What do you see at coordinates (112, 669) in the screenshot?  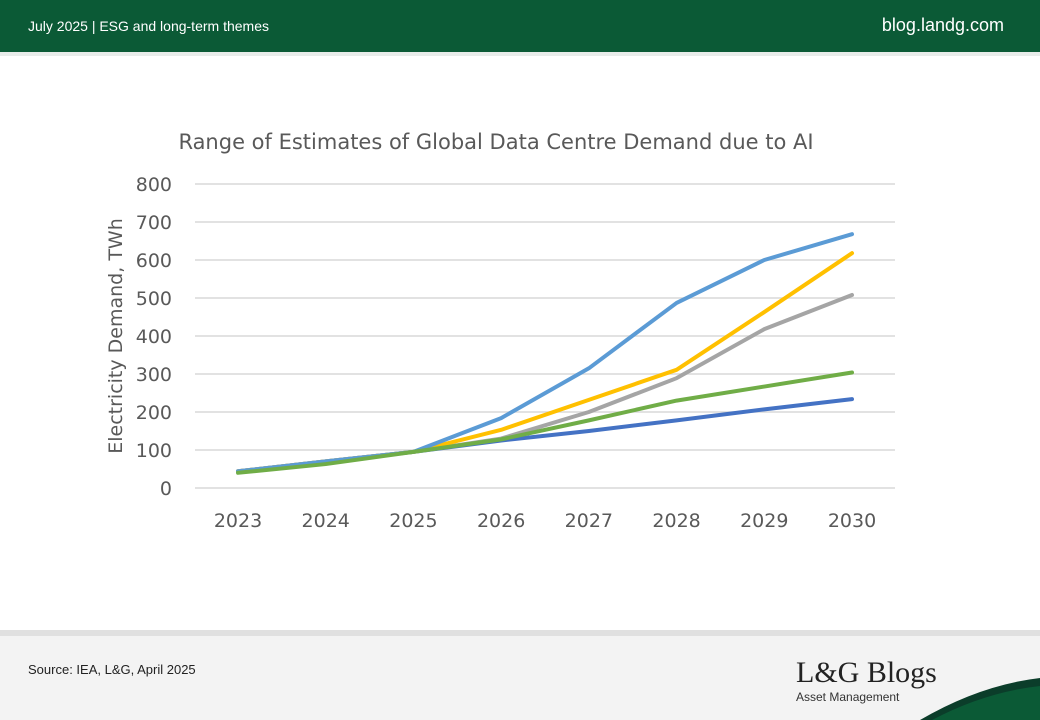 I see `source-note: Source: IEA, L&G, April 2025` at bounding box center [112, 669].